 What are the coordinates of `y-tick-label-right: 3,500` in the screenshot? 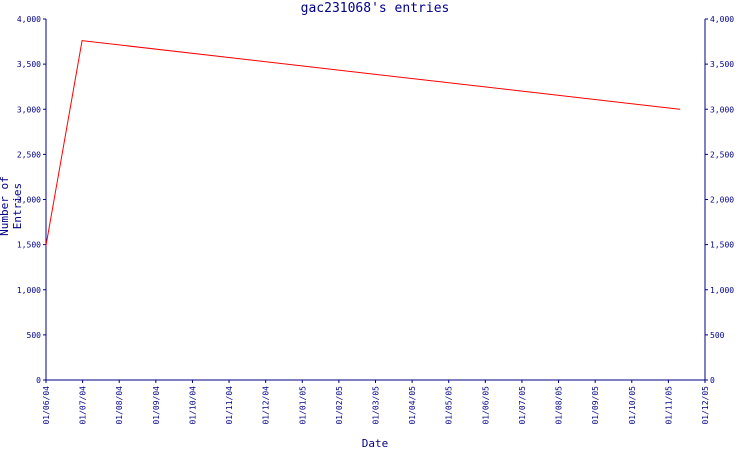 It's located at (722, 64).